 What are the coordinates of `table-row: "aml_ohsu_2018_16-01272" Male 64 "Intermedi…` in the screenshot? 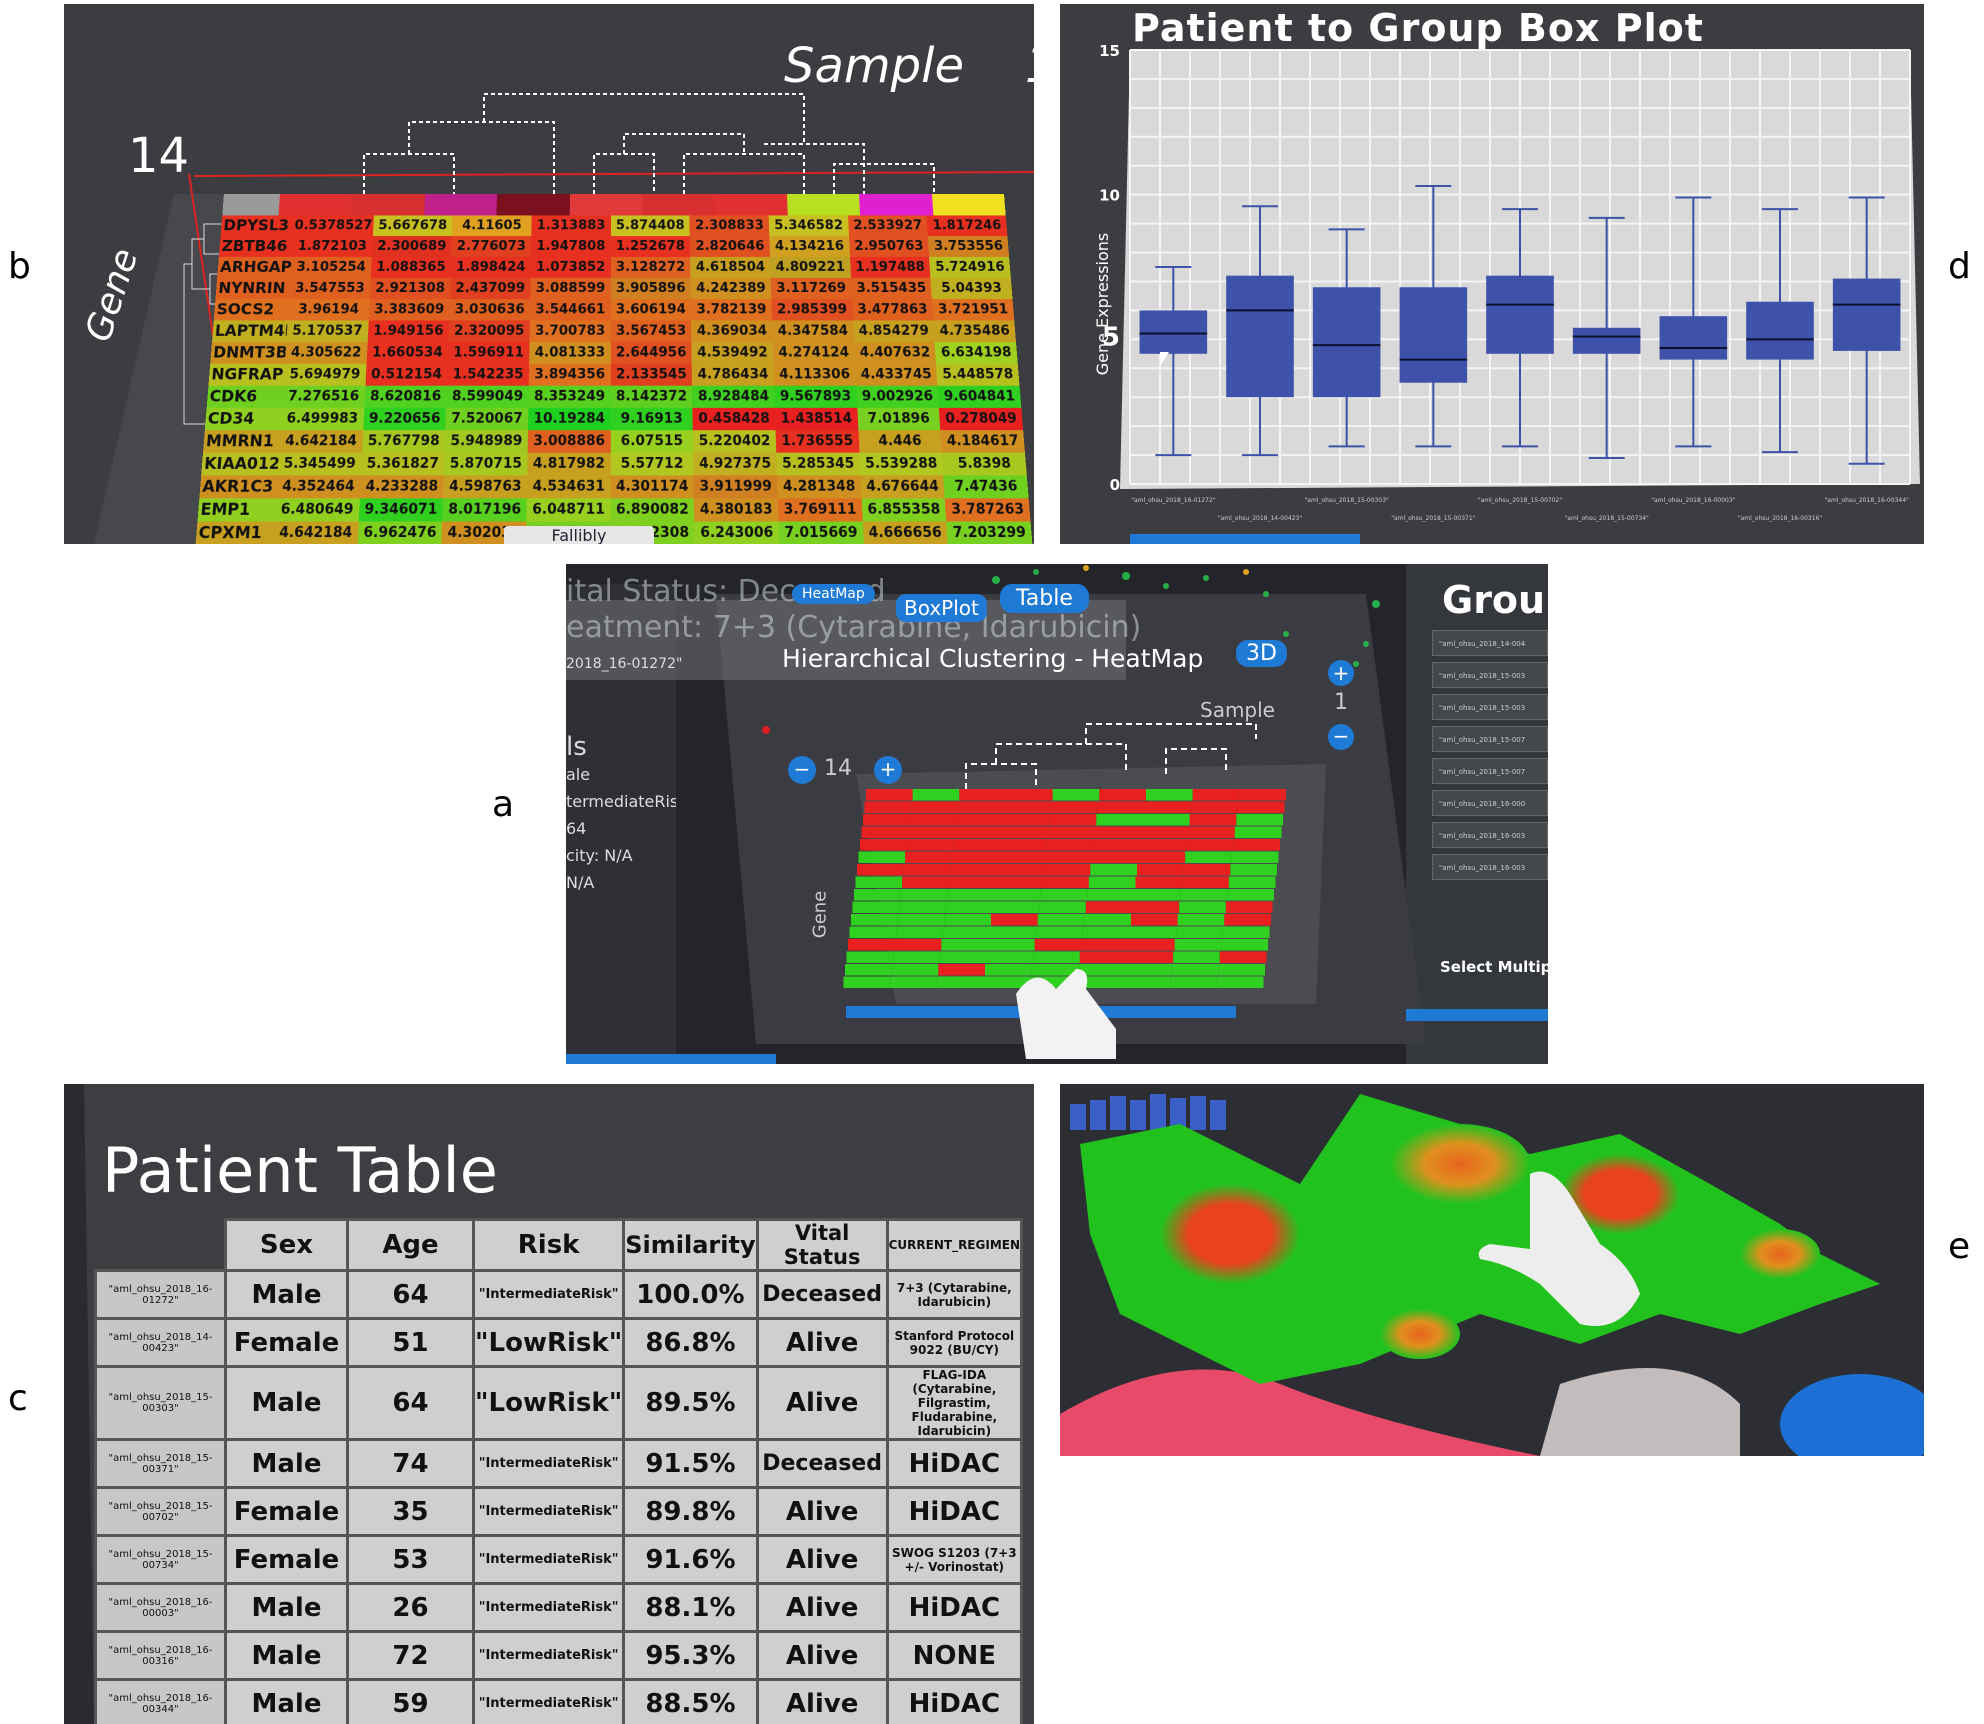 It's located at (559, 1295).